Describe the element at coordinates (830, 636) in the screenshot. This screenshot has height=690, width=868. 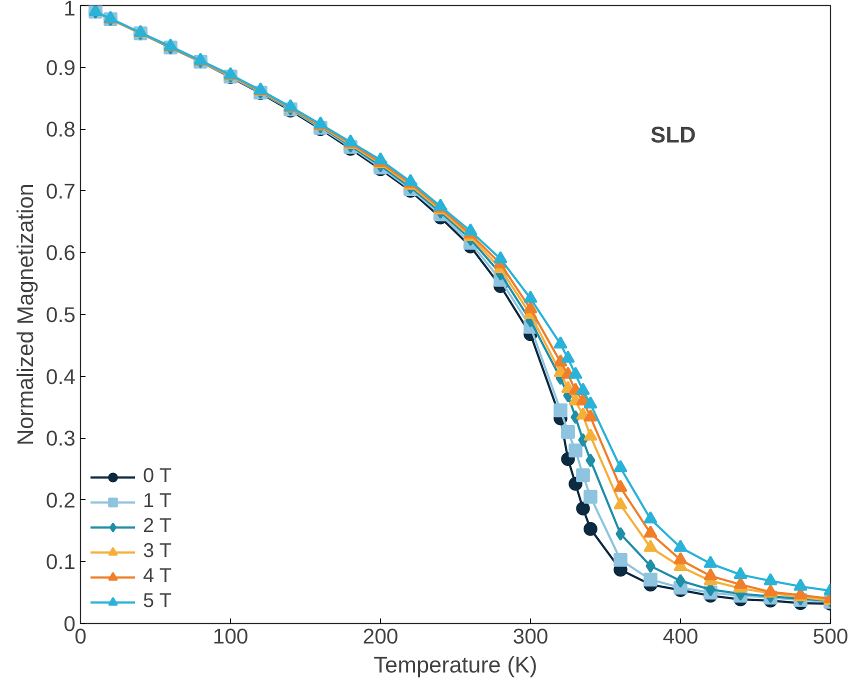
I see `x-tick-label: 500` at that location.